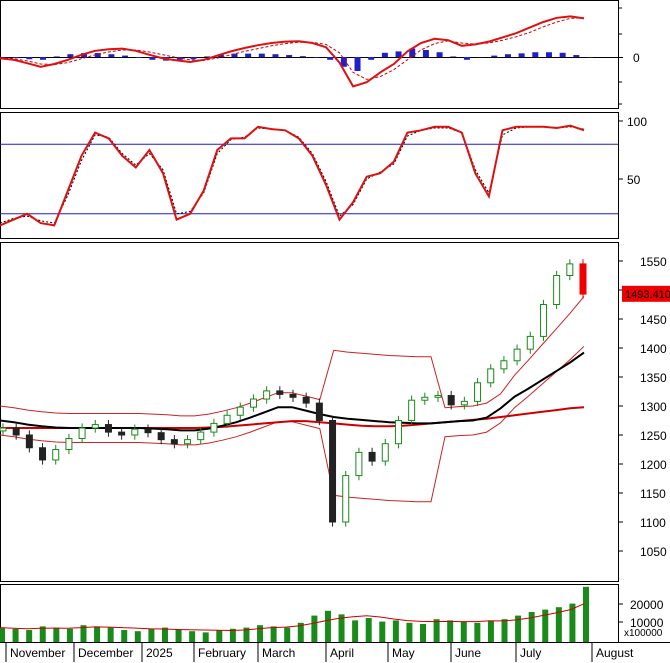 This screenshot has width=670, height=663. Describe the element at coordinates (646, 293) in the screenshot. I see `last-price-badge` at that location.